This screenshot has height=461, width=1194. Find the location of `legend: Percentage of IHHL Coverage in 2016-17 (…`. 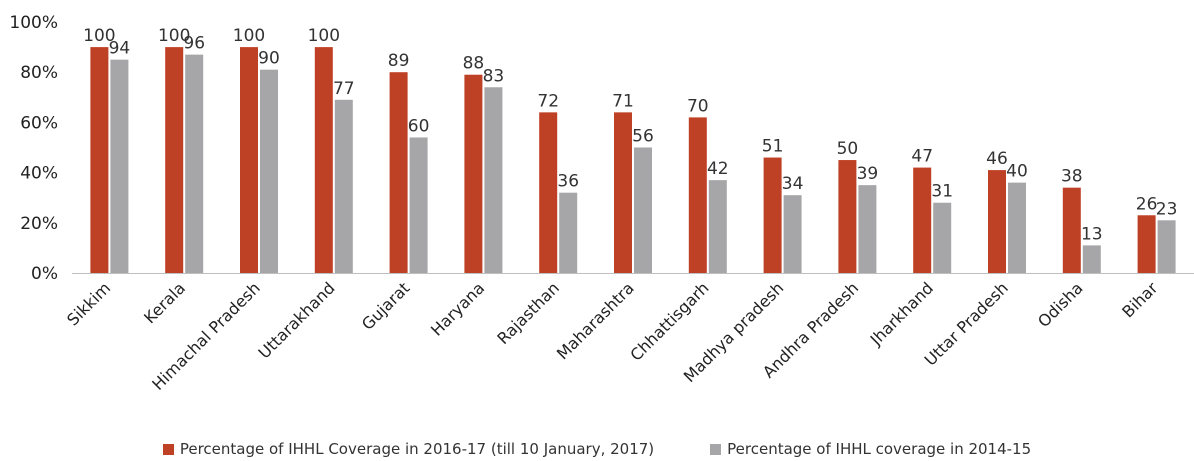

legend: Percentage of IHHL Coverage in 2016-17 (… is located at coordinates (597, 449).